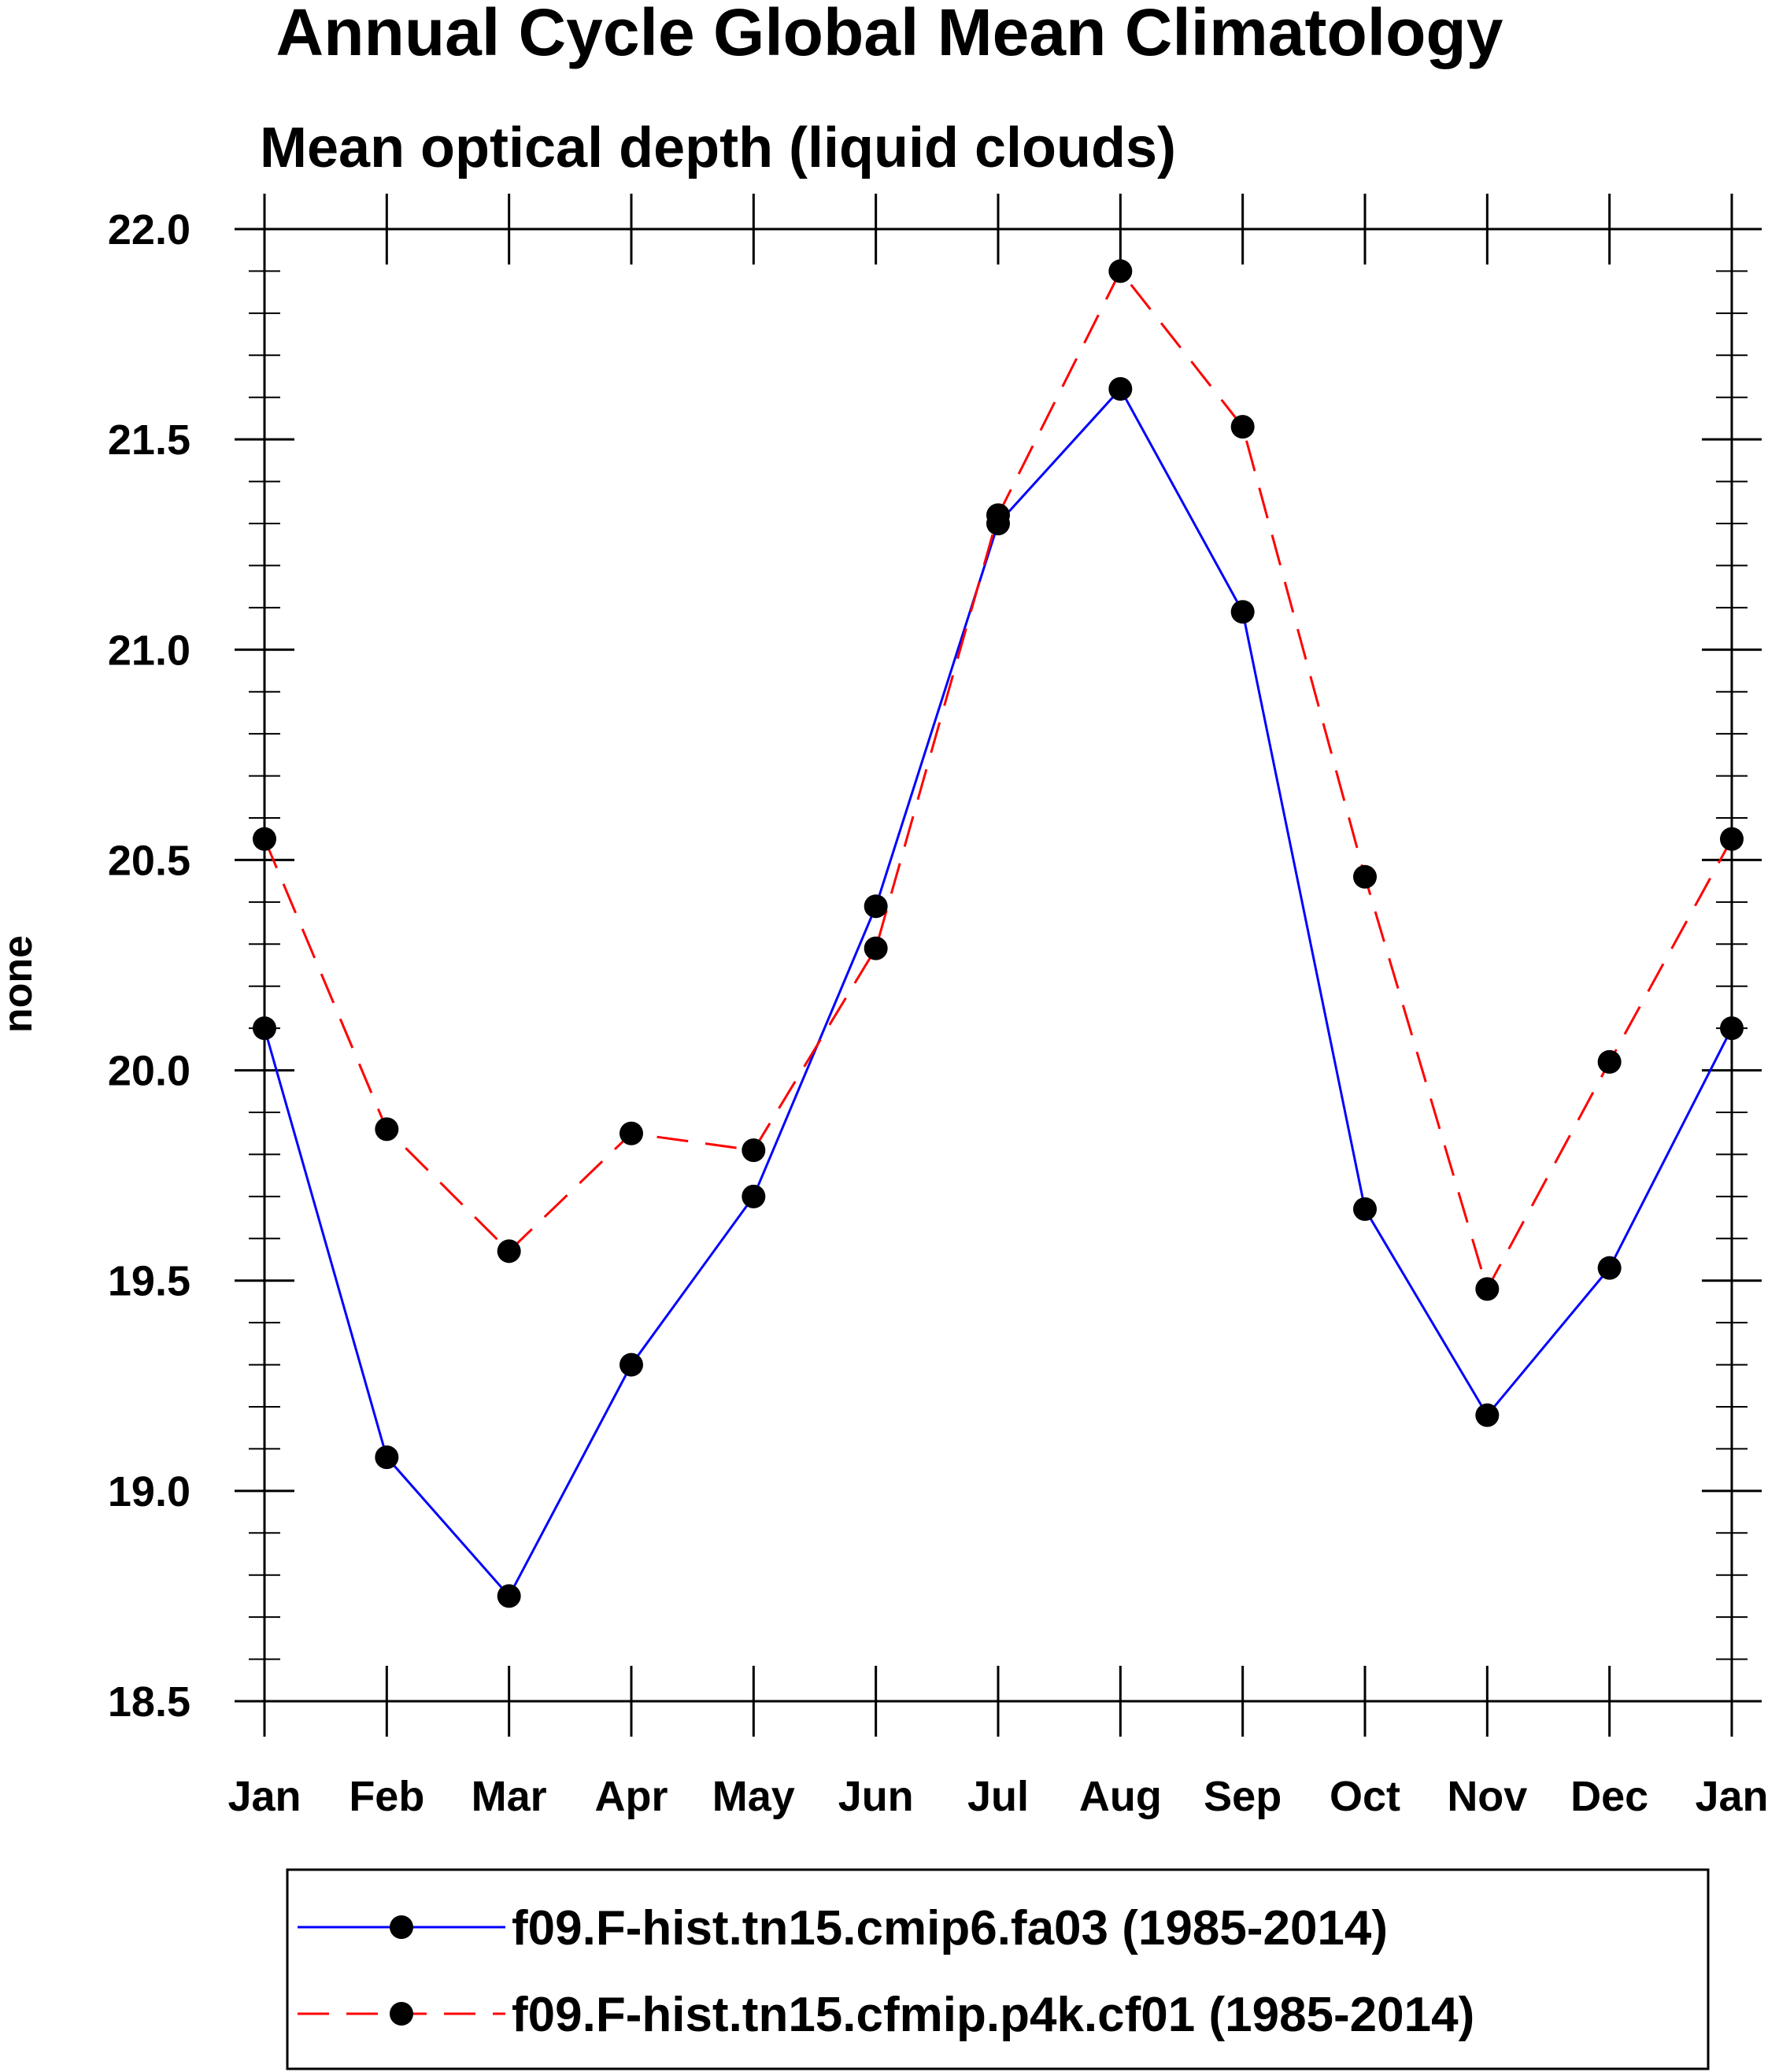 Image resolution: width=1779 pixels, height=2072 pixels. I want to click on x-tick-label: Sep, so click(1243, 1796).